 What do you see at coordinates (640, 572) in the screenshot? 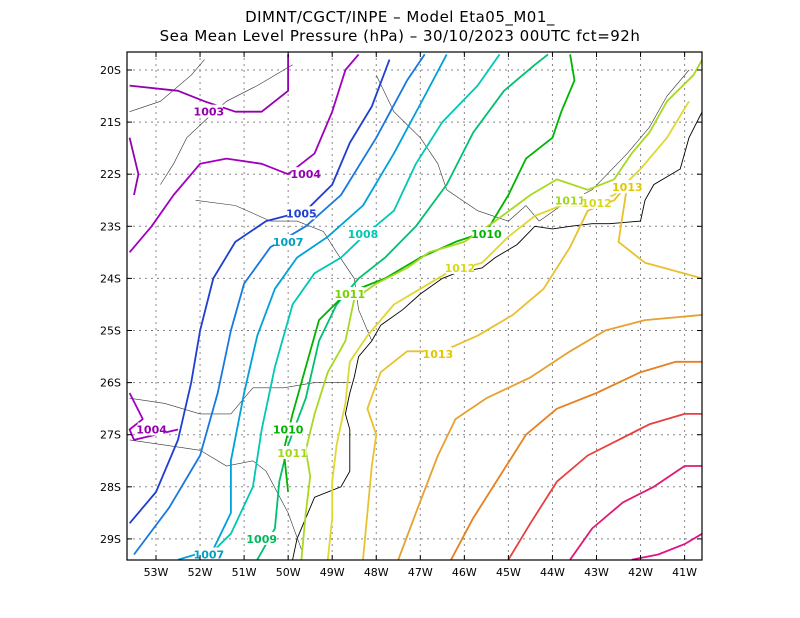
I see `lon-tick-label: 42W` at bounding box center [640, 572].